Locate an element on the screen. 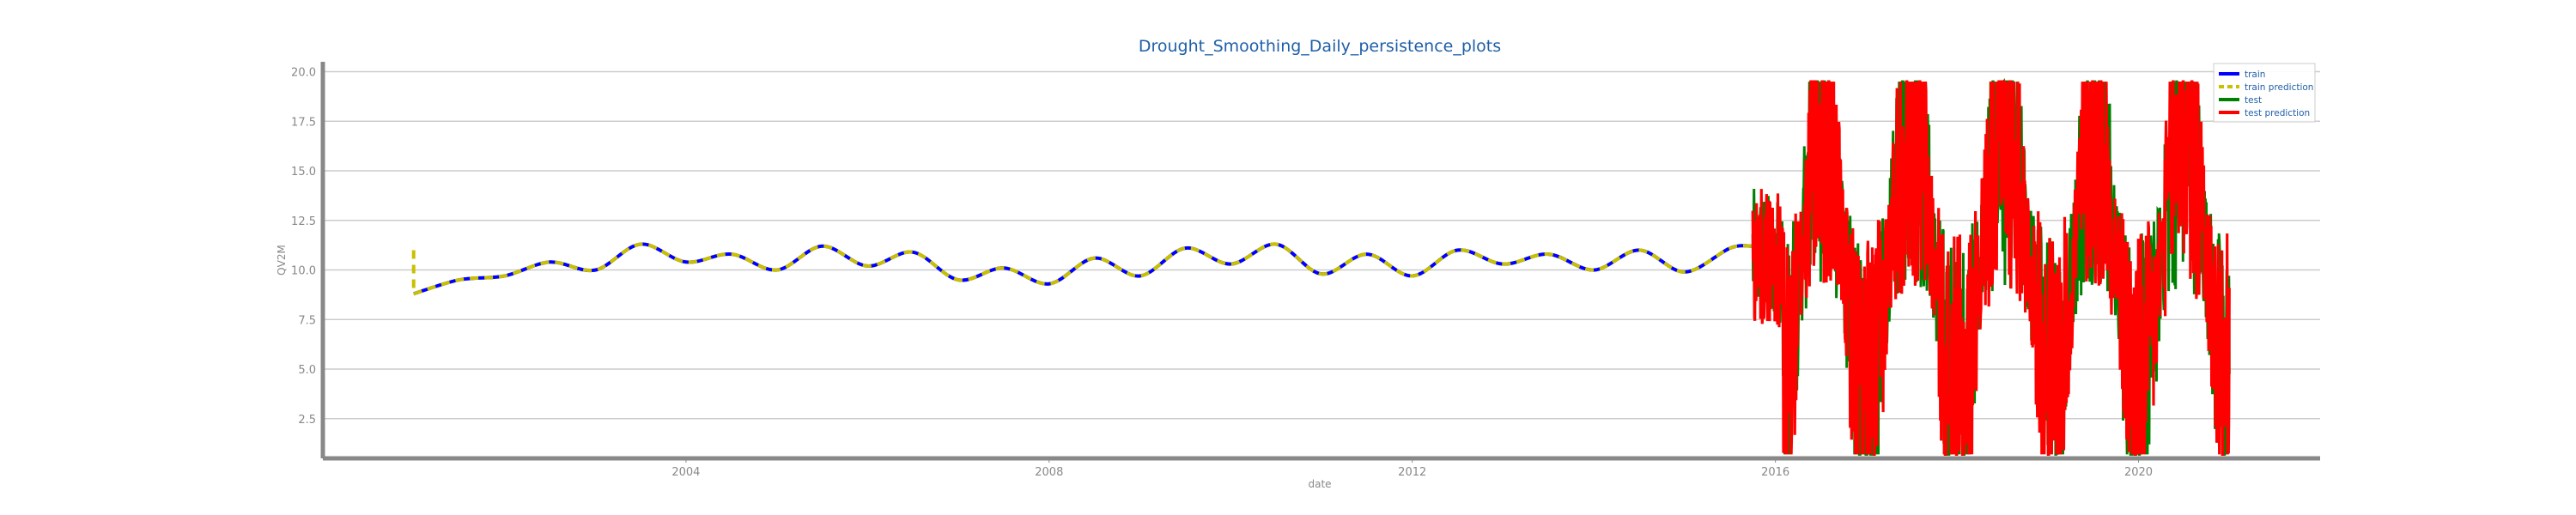  y-tick-label: 20.0 is located at coordinates (303, 73).